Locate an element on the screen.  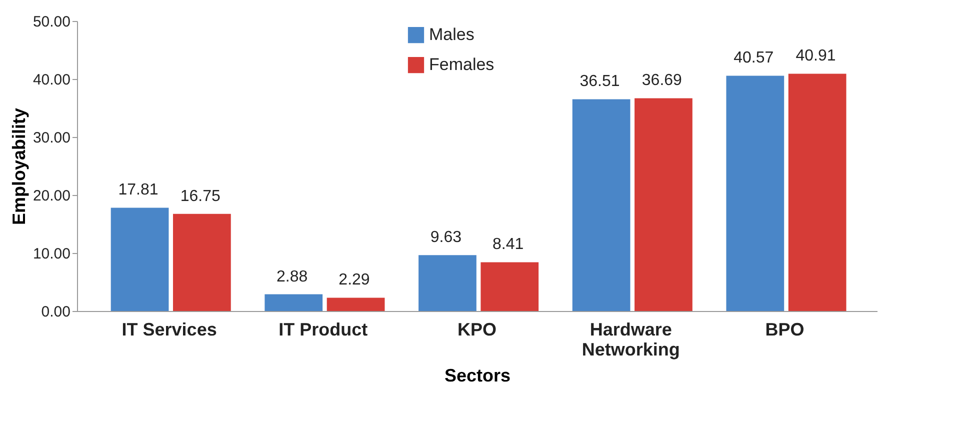
data-label: 16.75 is located at coordinates (200, 196).